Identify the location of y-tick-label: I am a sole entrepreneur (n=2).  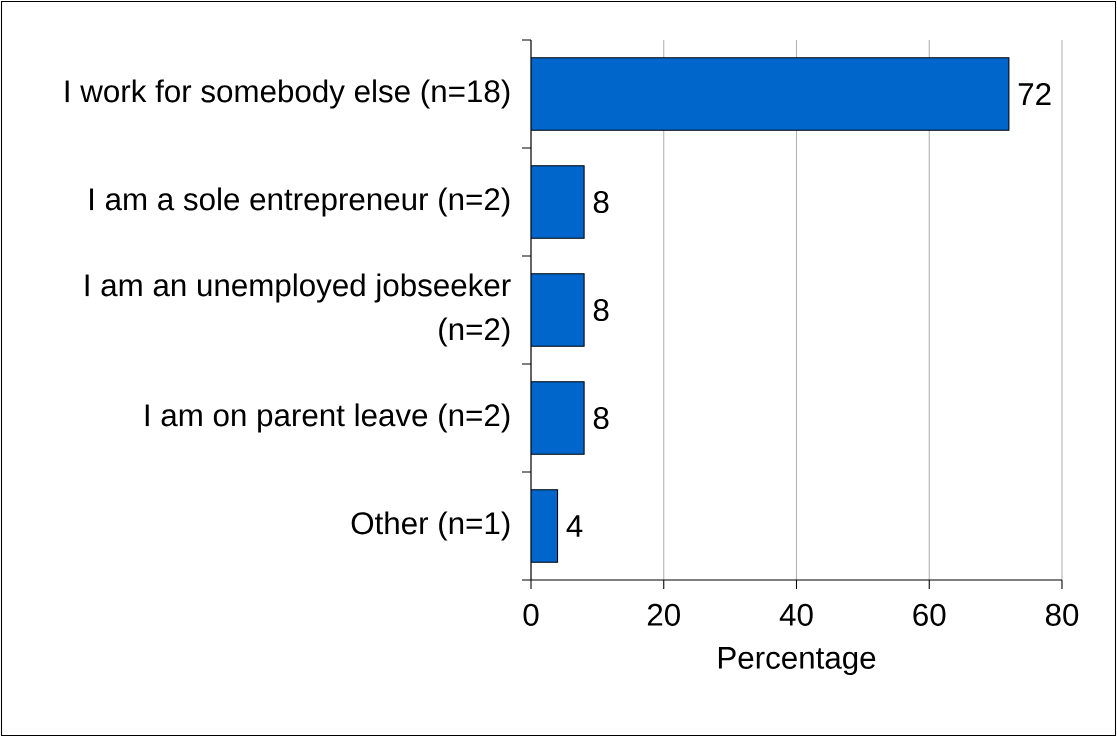
(300, 202).